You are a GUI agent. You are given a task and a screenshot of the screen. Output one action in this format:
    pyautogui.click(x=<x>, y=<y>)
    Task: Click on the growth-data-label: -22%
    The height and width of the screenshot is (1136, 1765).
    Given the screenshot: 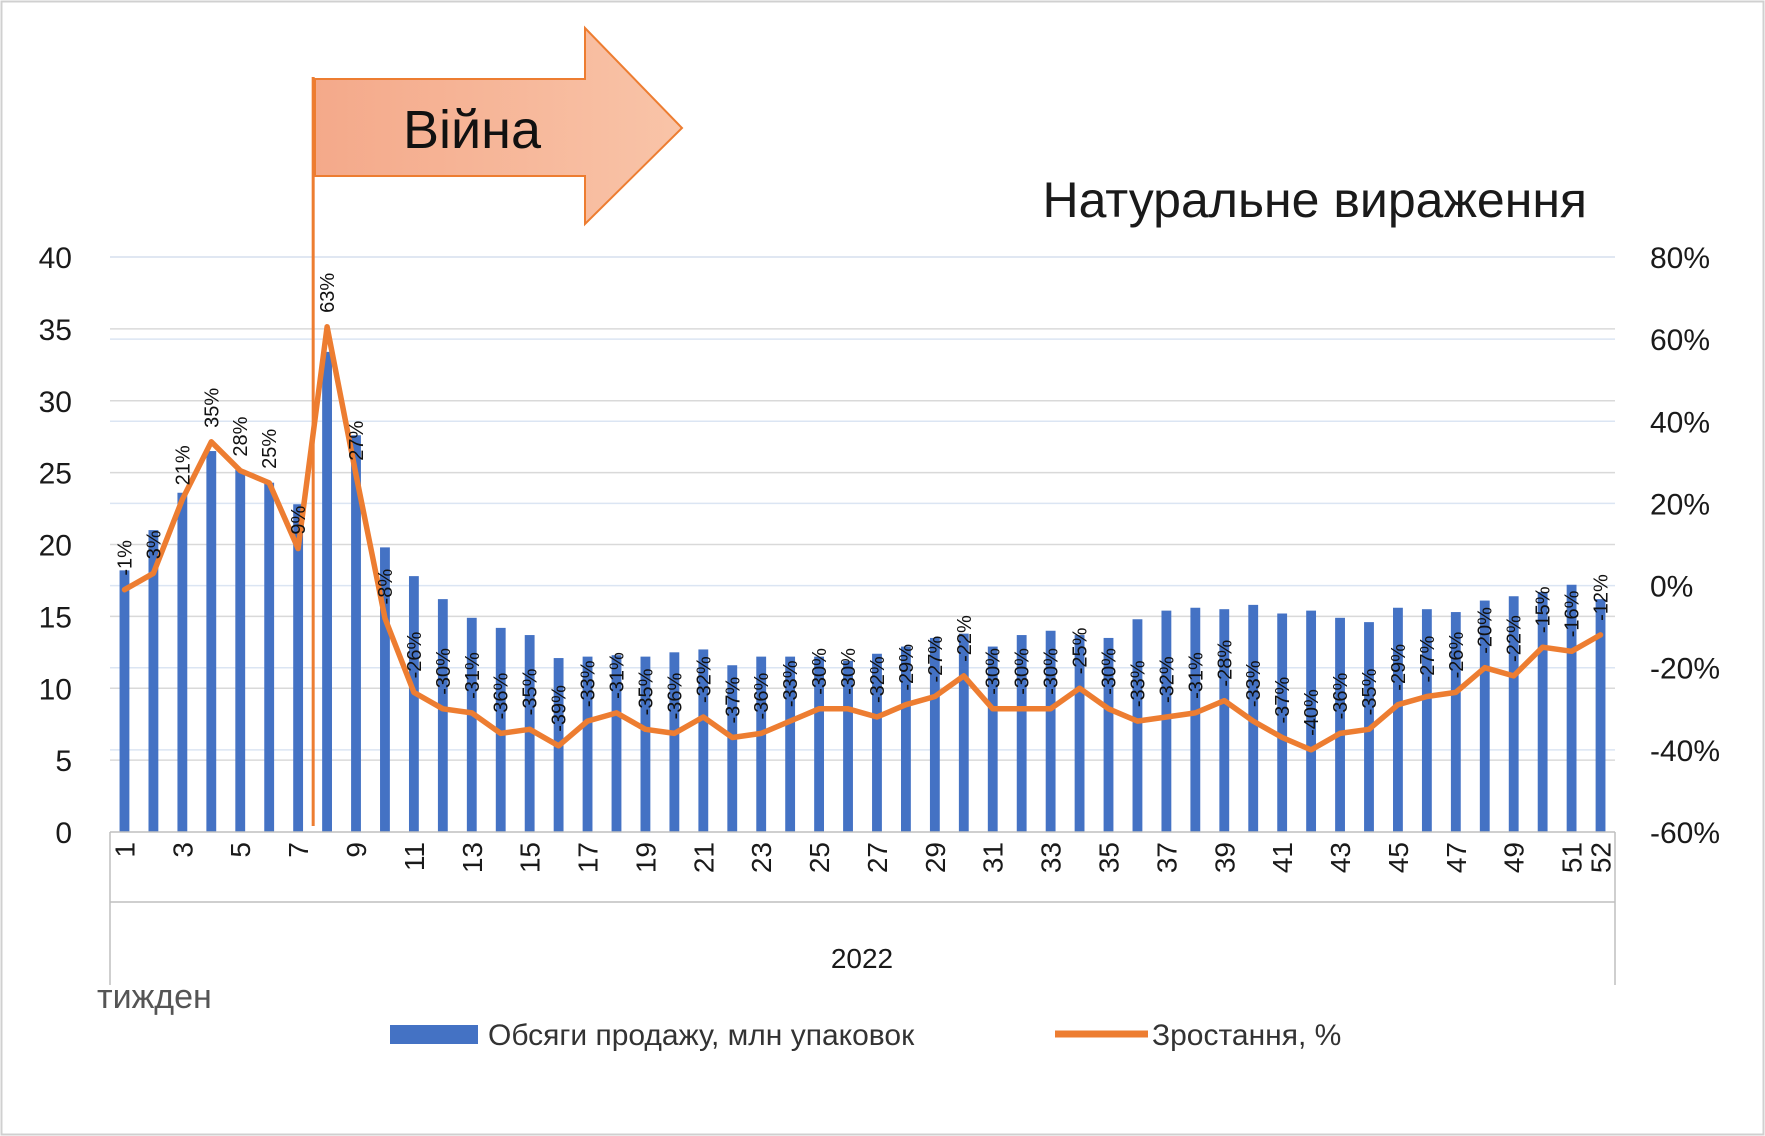 What is the action you would take?
    pyautogui.click(x=965, y=638)
    